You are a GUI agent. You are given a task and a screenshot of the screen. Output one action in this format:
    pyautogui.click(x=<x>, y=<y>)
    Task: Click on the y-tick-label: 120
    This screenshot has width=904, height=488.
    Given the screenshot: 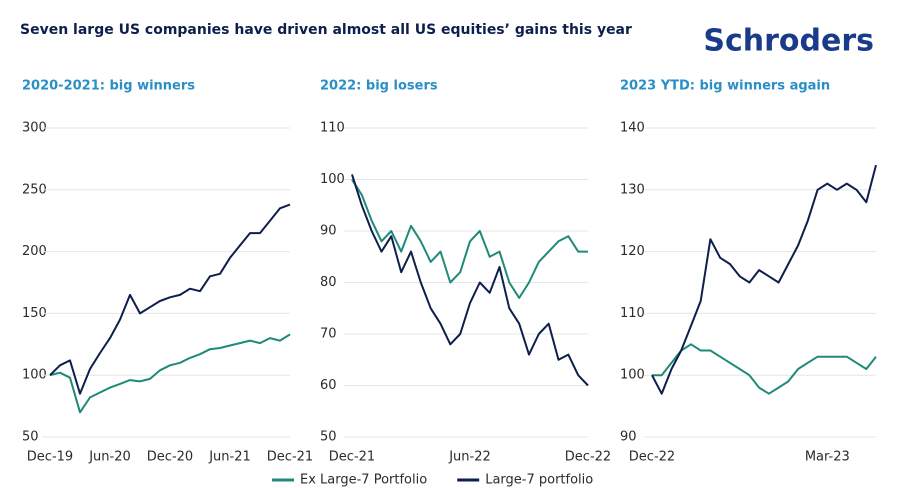 What is the action you would take?
    pyautogui.click(x=632, y=251)
    